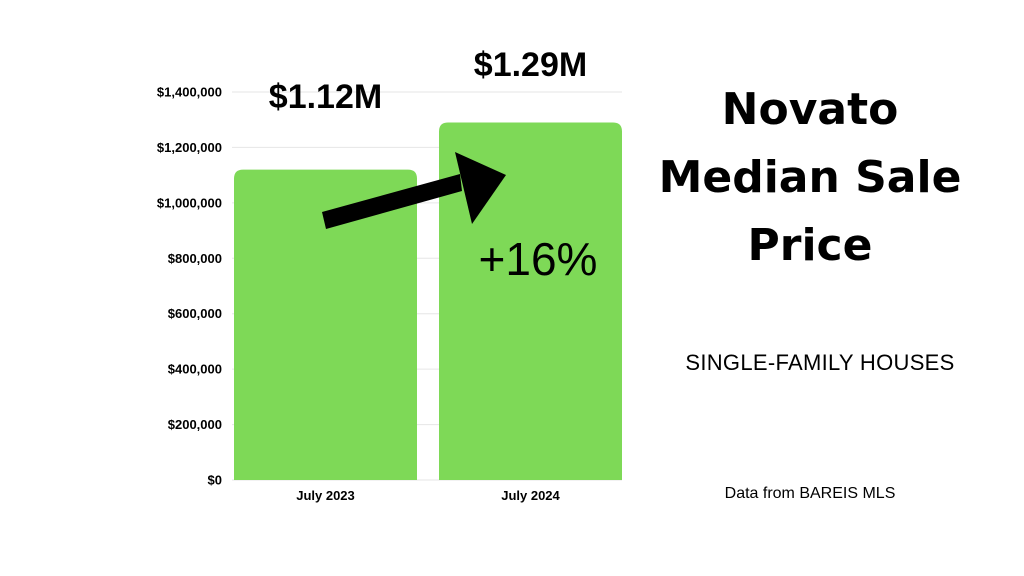  Describe the element at coordinates (325, 97) in the screenshot. I see `value-label: $1.12M` at that location.